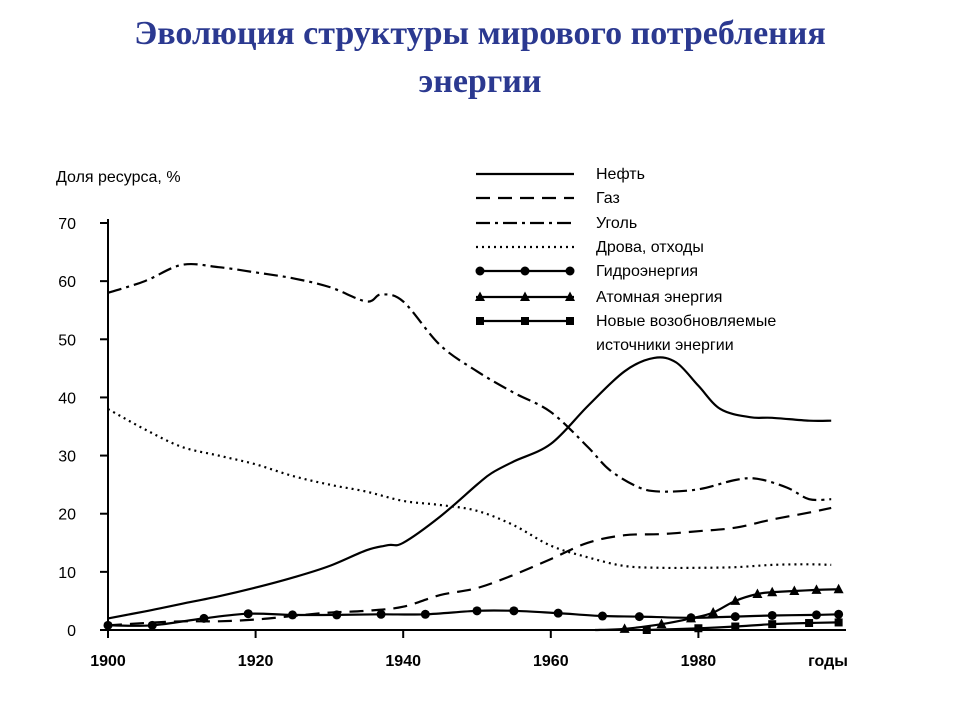 The height and width of the screenshot is (720, 960). Describe the element at coordinates (742, 626) in the screenshot. I see `series-renewables` at that location.